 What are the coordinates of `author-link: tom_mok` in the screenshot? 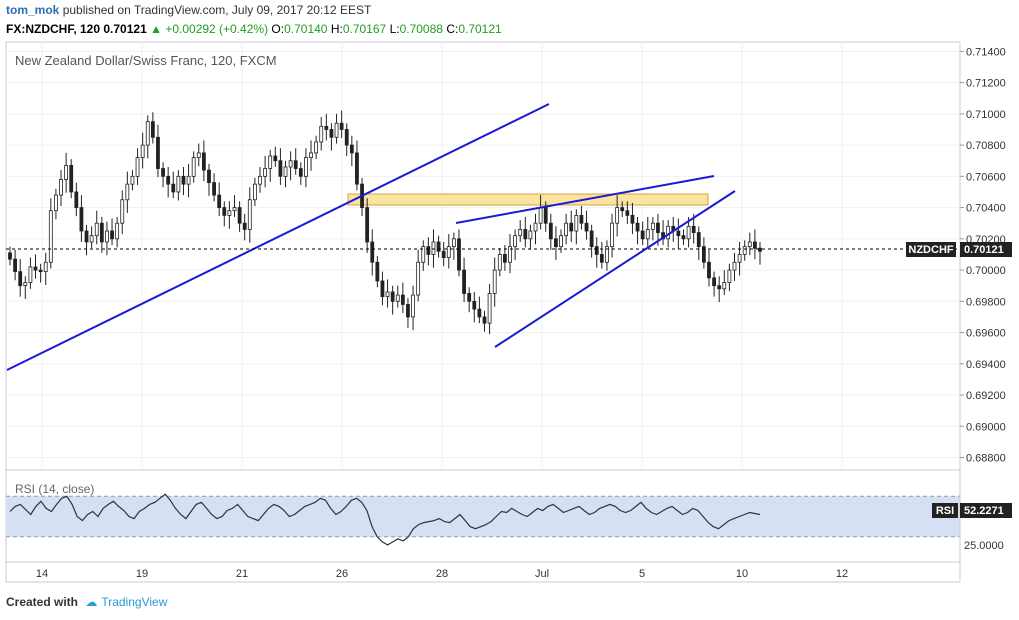 It's located at (33, 10).